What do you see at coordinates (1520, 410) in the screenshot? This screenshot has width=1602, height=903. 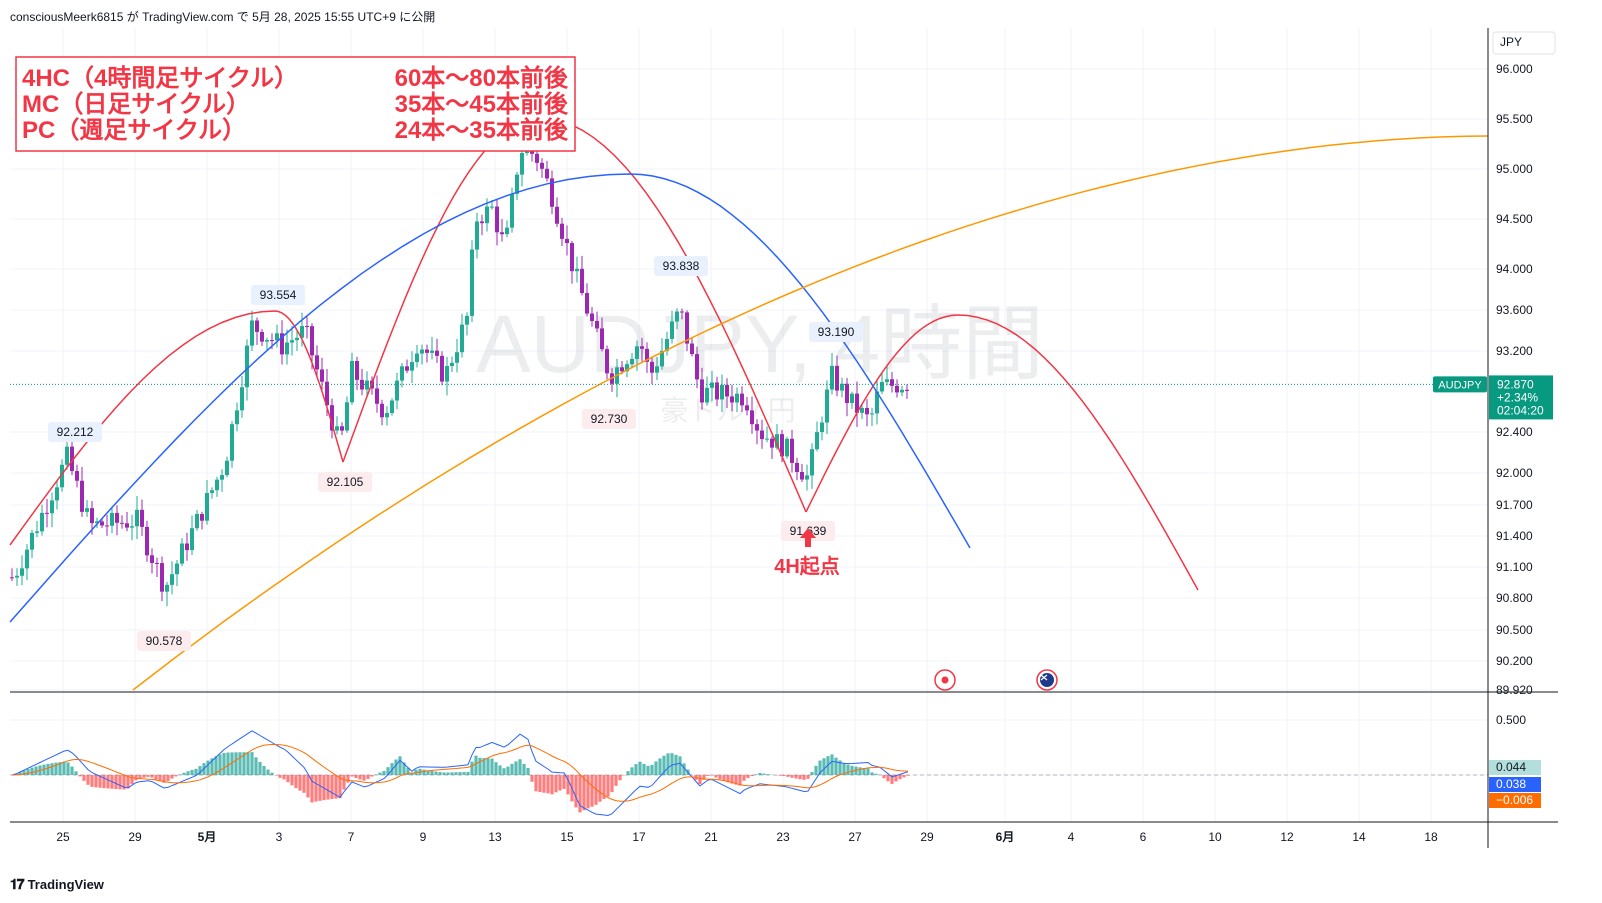 I see `bar-countdown: 02:04:20` at bounding box center [1520, 410].